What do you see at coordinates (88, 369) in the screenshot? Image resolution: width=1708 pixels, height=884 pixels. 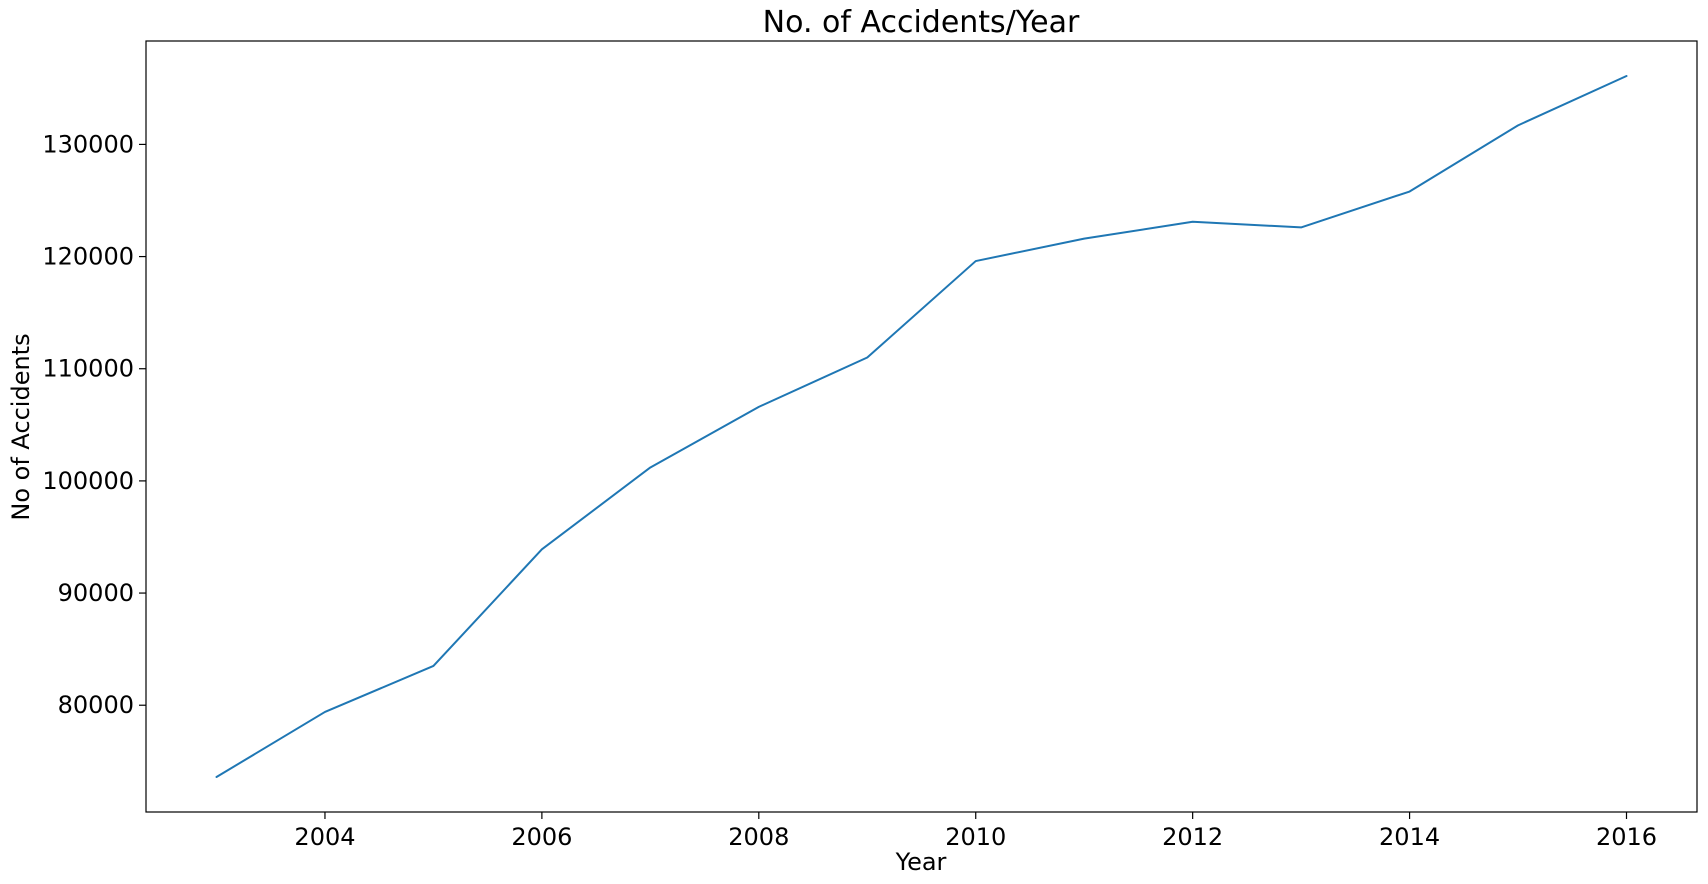 I see `y-tick-label: 110000` at bounding box center [88, 369].